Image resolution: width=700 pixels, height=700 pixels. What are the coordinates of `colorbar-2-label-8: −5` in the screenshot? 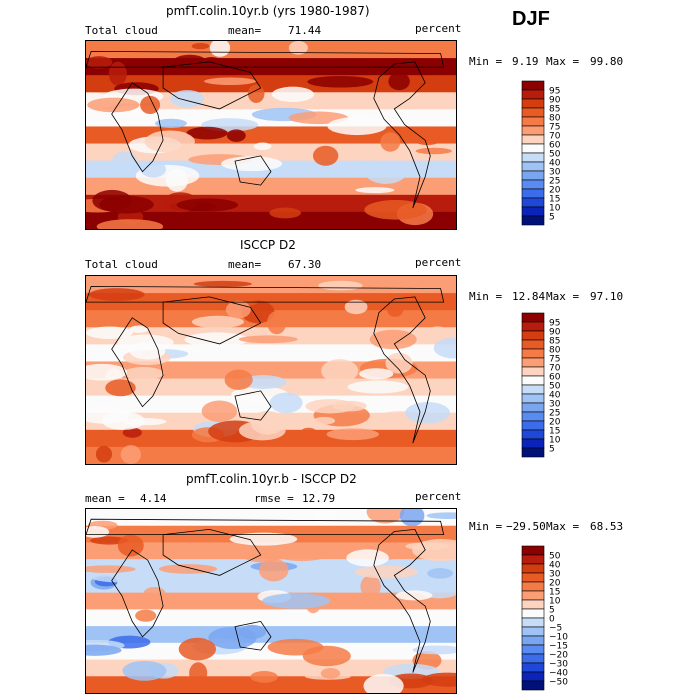 It's located at (555, 629).